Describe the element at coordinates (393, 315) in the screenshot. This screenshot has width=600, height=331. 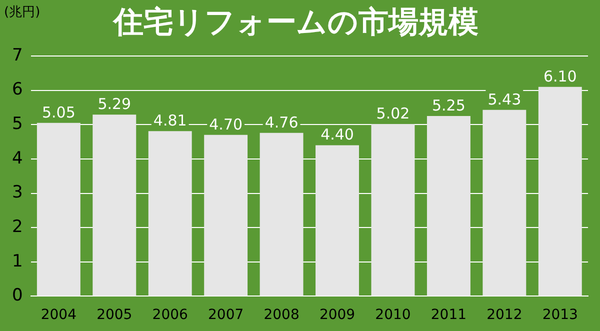
I see `x-tick-label: 2010` at that location.